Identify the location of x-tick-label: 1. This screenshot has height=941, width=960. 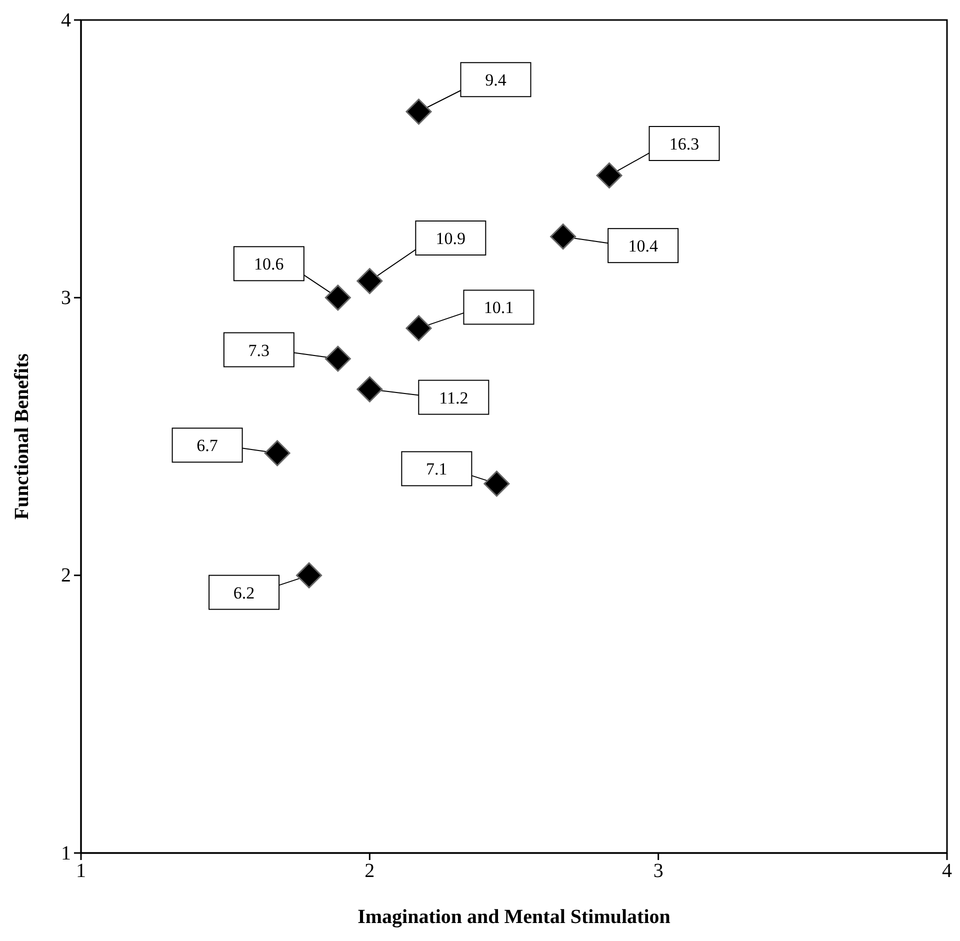
(81, 871).